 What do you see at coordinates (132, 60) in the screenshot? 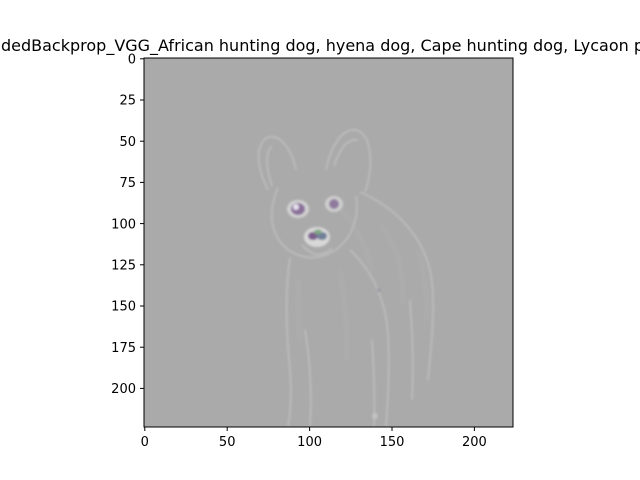
I see `y-tick-label: 0` at bounding box center [132, 60].